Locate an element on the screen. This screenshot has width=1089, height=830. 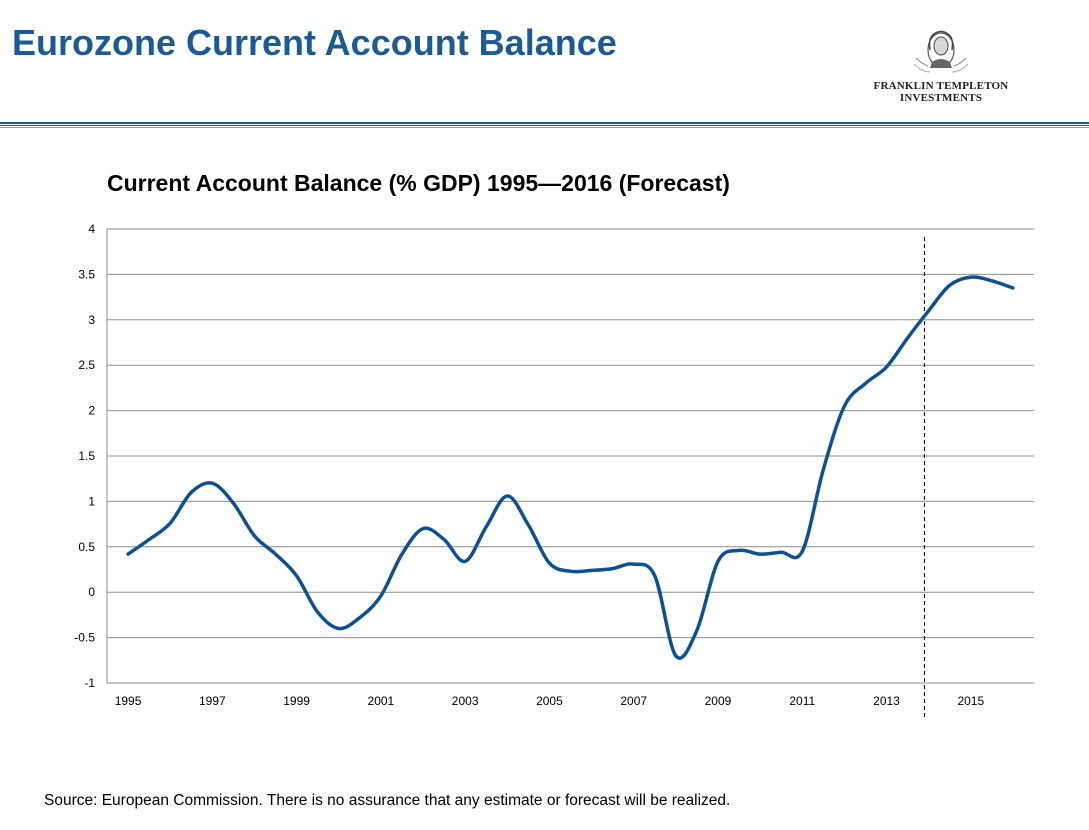
x-tick-label: 2015 is located at coordinates (970, 701).